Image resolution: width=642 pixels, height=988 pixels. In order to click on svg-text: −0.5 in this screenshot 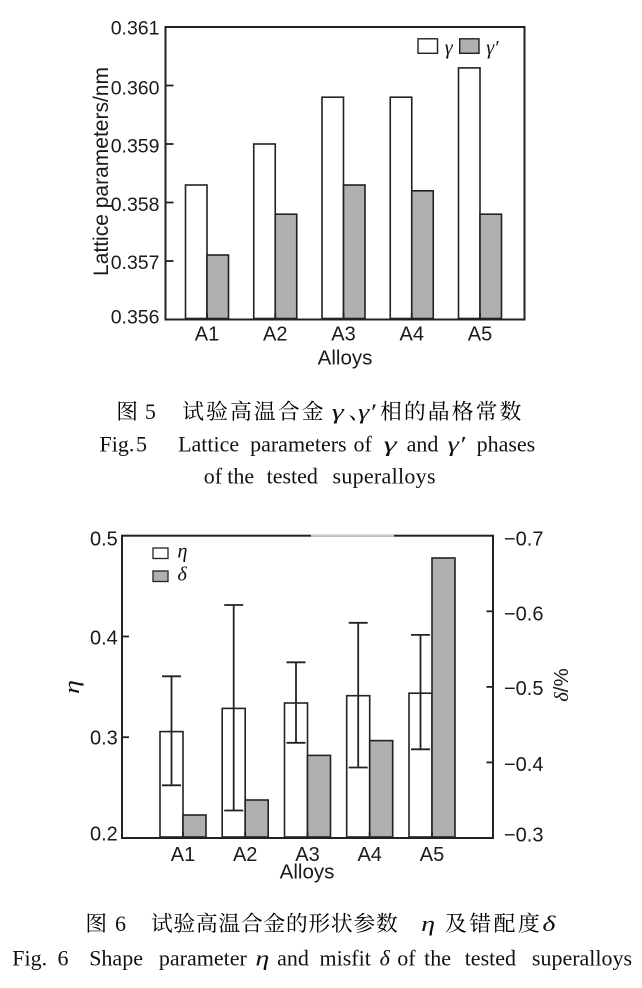, I will do `click(523, 689)`.